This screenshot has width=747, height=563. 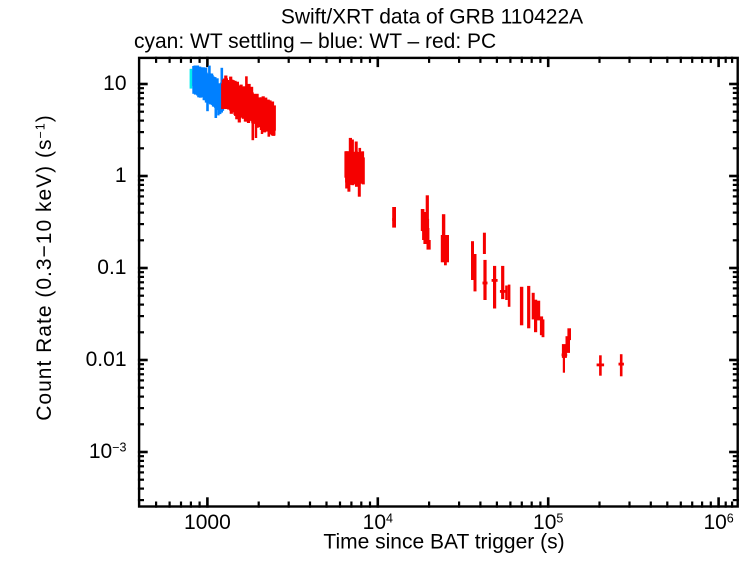 I want to click on svg-text: Swift/XRT data of GRB 110422A, so click(x=432, y=17).